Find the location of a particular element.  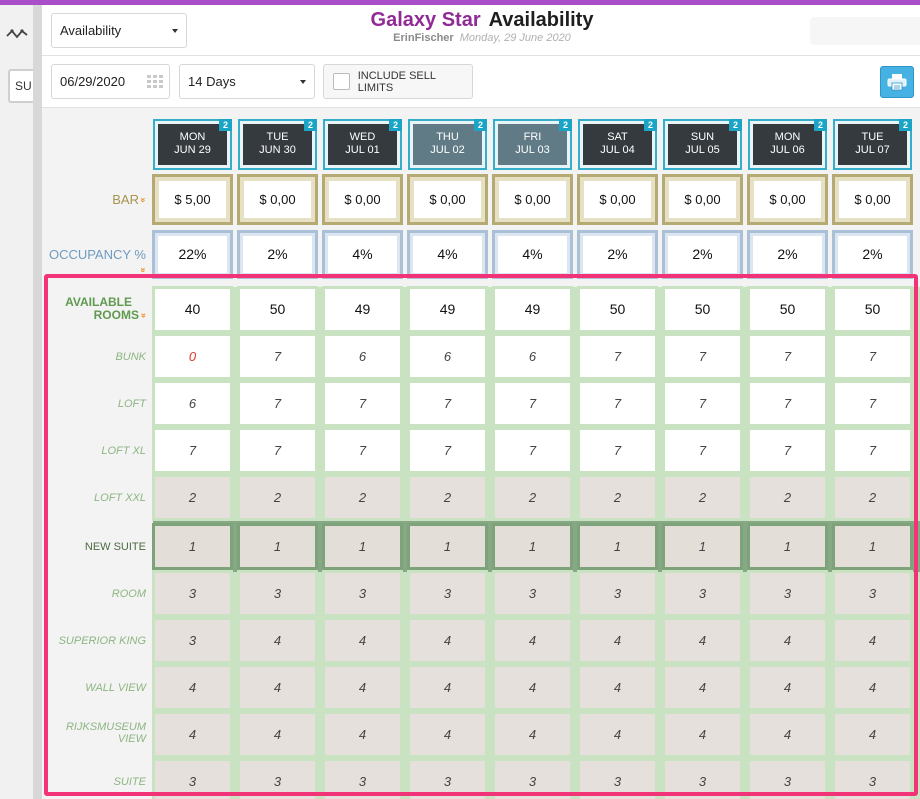

start-date-input: 06/29/2020 is located at coordinates (110, 81).